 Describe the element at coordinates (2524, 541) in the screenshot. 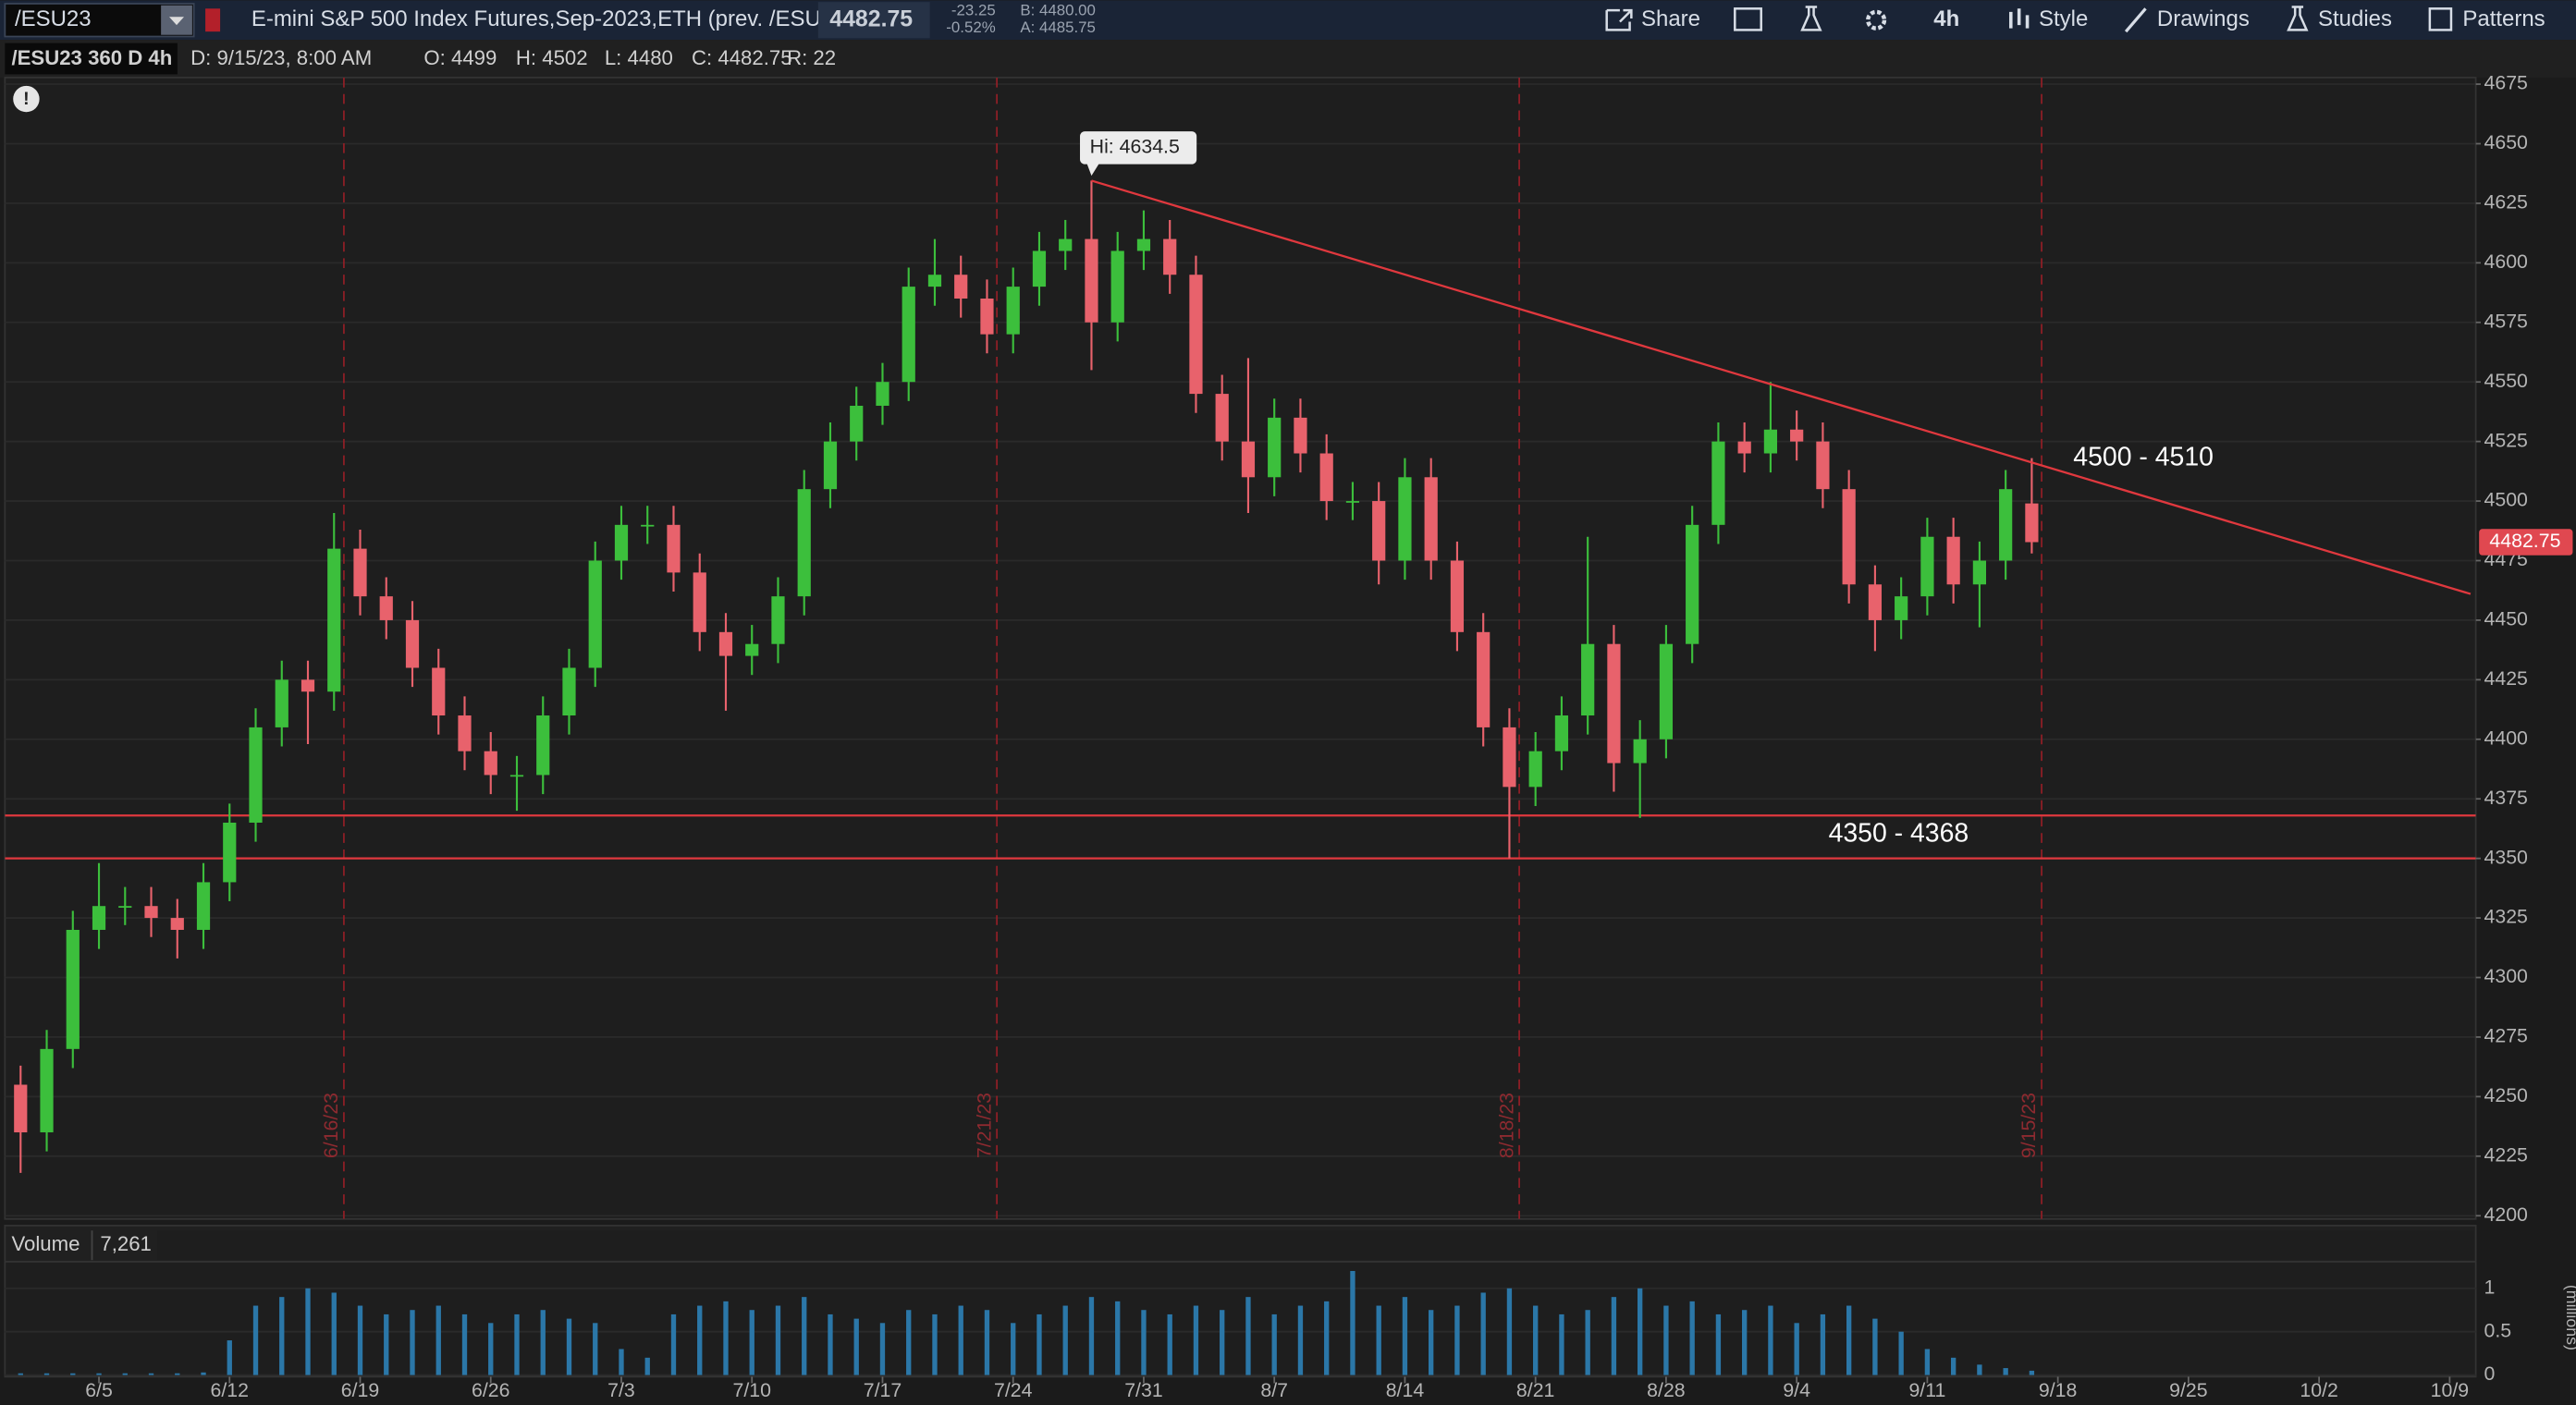

I see `last-price-tag-label: 4482.75` at that location.